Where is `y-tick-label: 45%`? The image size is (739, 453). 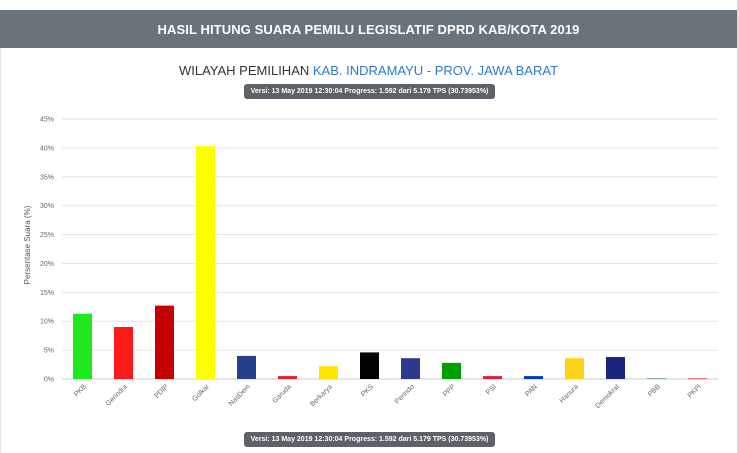 y-tick-label: 45% is located at coordinates (47, 120).